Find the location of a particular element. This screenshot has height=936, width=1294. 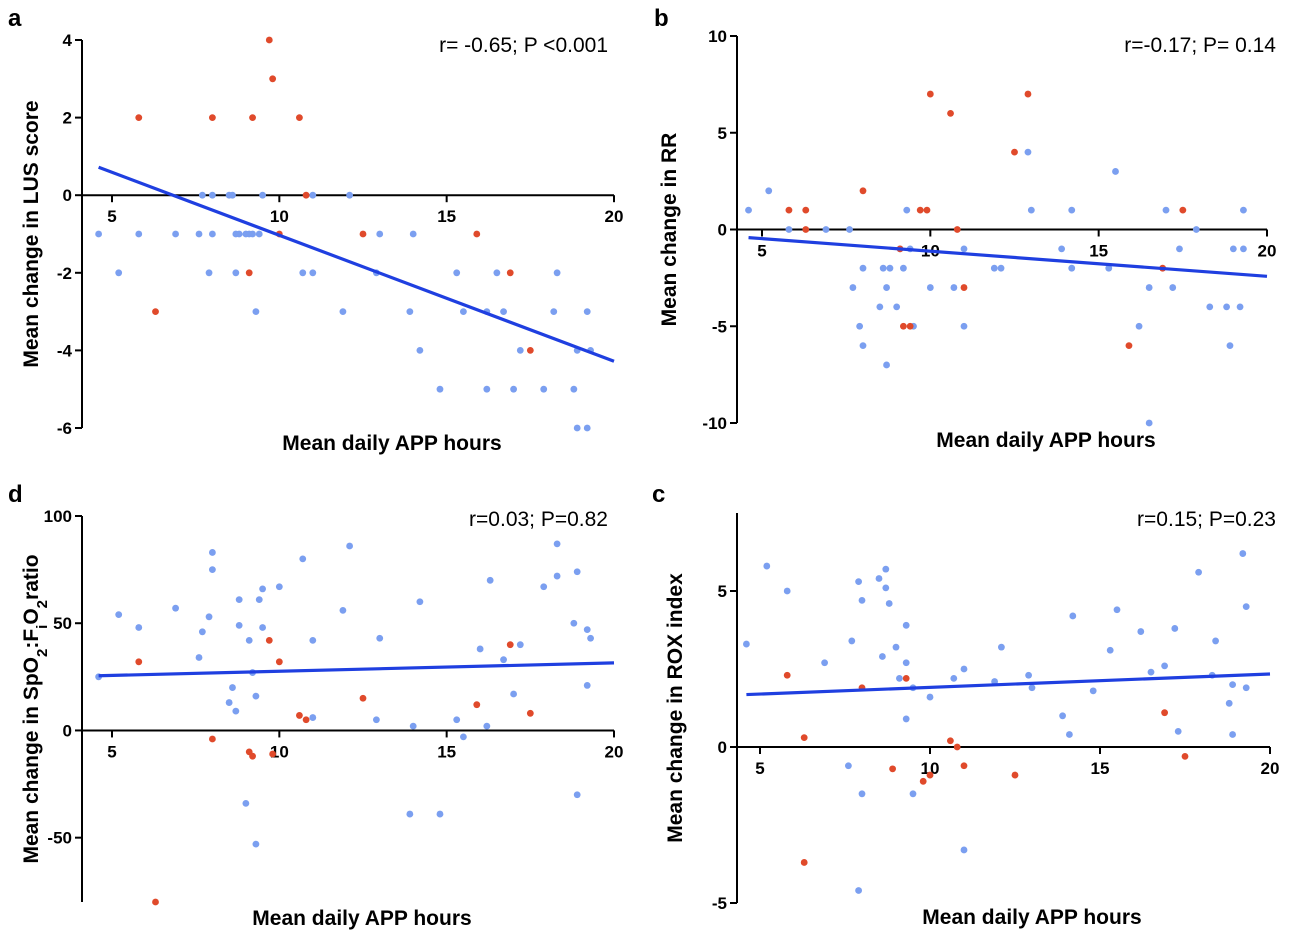

stat-annotation: r=0.03; P=0.82 is located at coordinates (538, 519).